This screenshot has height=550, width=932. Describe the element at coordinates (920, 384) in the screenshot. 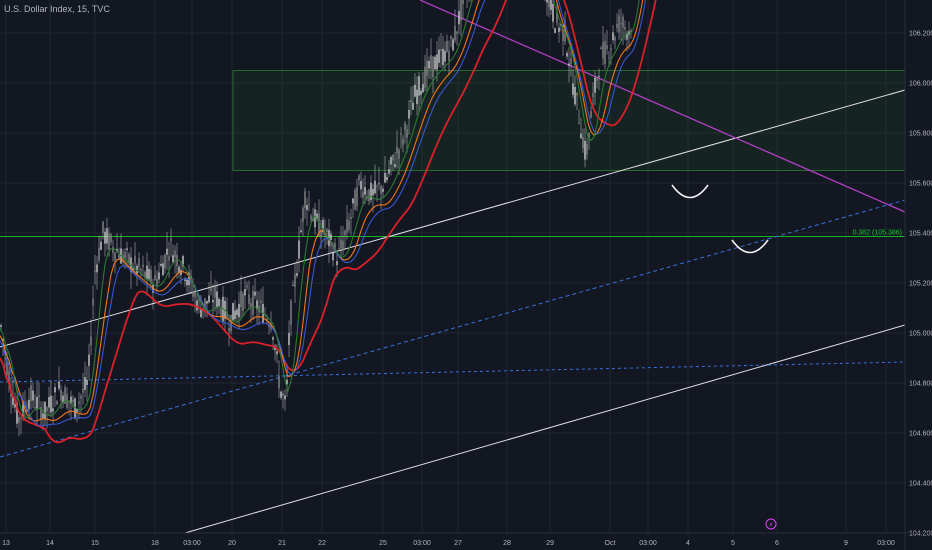

I see `y-tick-label: 104.800` at that location.